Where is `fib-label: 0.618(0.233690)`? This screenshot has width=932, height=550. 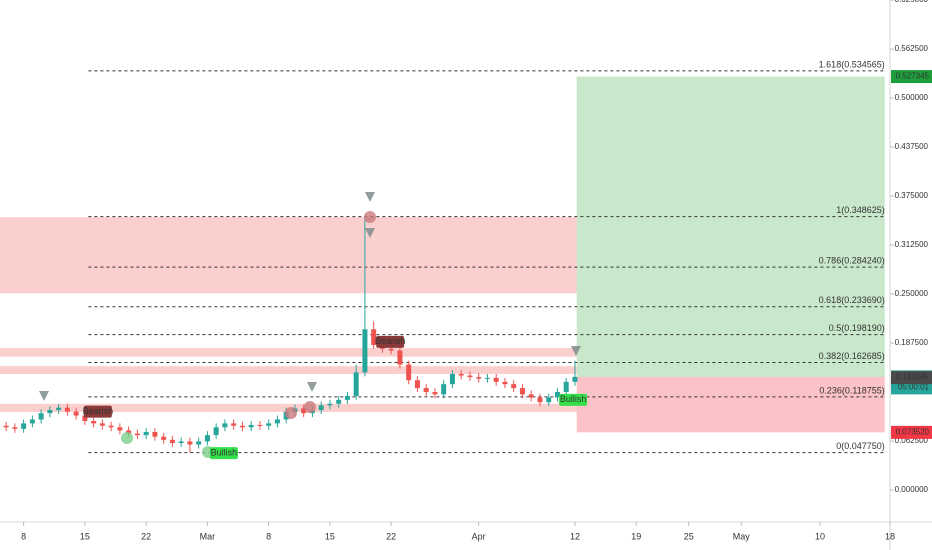 fib-label: 0.618(0.233690) is located at coordinates (852, 300).